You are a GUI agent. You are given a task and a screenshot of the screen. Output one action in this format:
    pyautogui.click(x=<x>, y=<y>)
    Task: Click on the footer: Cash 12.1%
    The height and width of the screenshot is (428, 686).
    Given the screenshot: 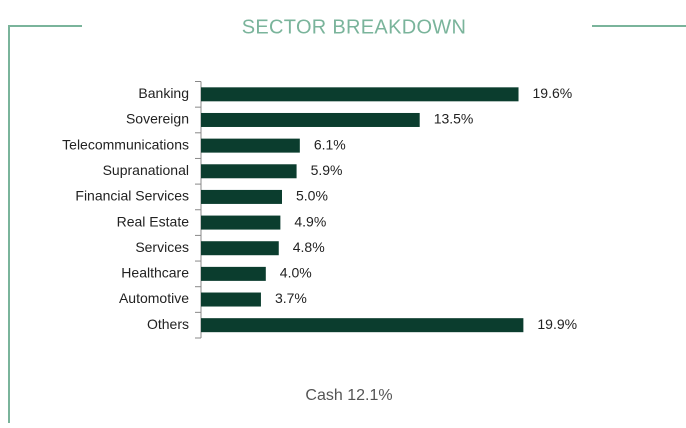 What is the action you would take?
    pyautogui.click(x=348, y=395)
    